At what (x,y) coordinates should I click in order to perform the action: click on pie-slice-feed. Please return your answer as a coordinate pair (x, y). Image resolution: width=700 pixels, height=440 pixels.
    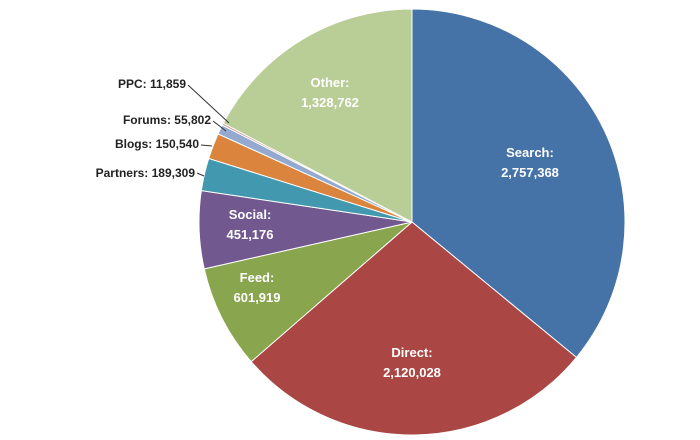
    Looking at the image, I should click on (308, 292).